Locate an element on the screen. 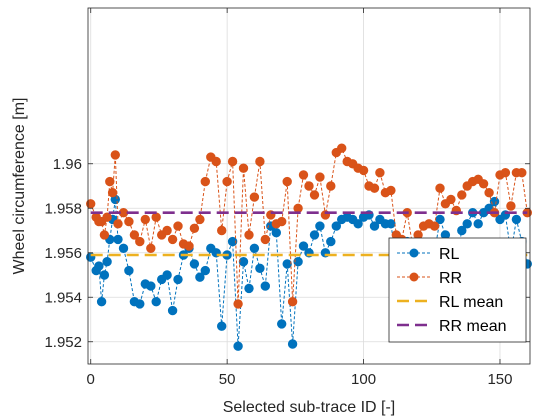  legend-item-rr-mean: RR mean is located at coordinates (452, 326).